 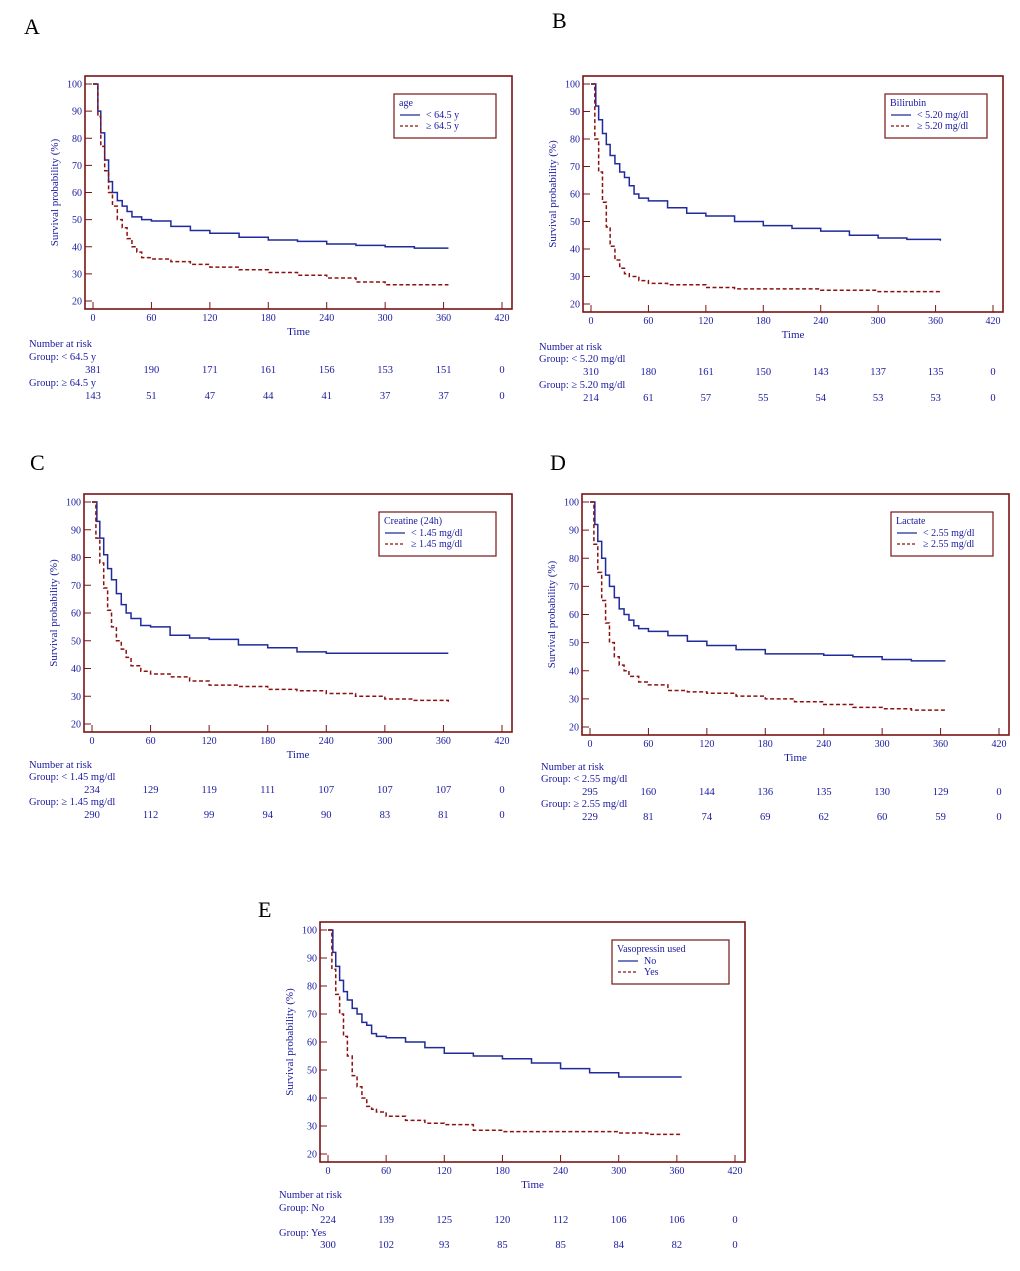 I want to click on panel-label: B, so click(x=559, y=20).